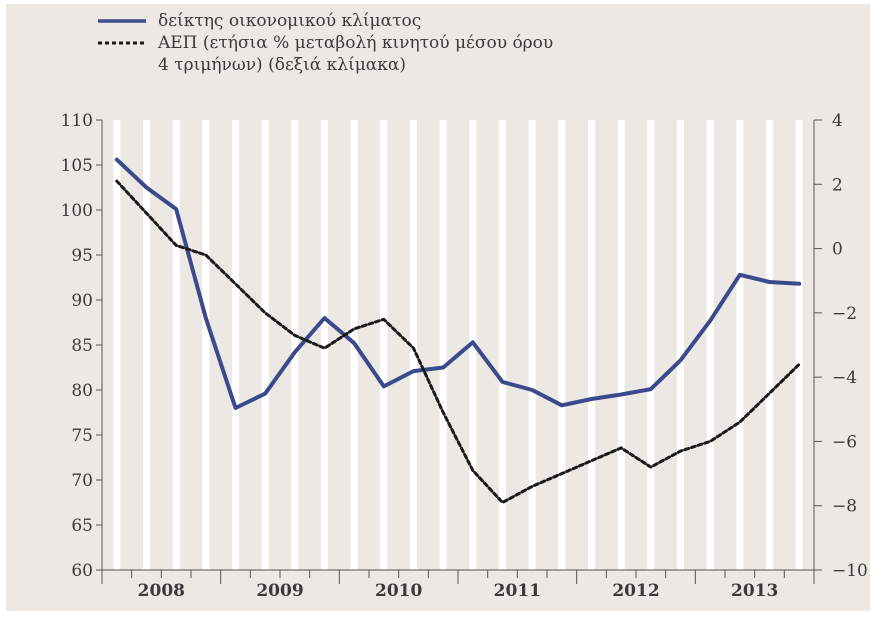 This screenshot has height=618, width=877. I want to click on x-year-label: 2009, so click(279, 591).